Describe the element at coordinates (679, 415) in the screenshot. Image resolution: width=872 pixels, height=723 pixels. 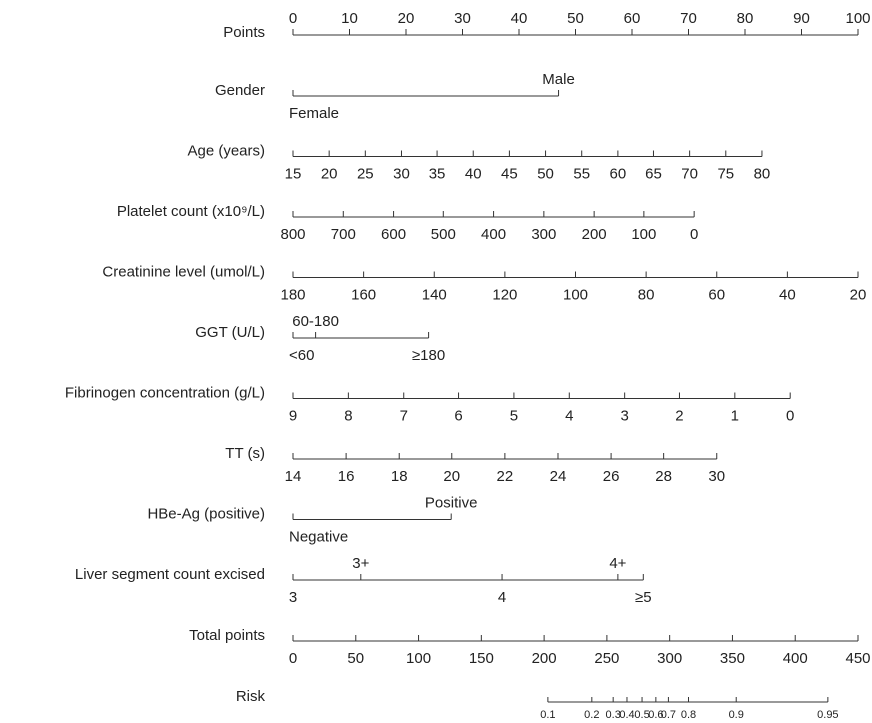
I see `tick-label: 2` at that location.